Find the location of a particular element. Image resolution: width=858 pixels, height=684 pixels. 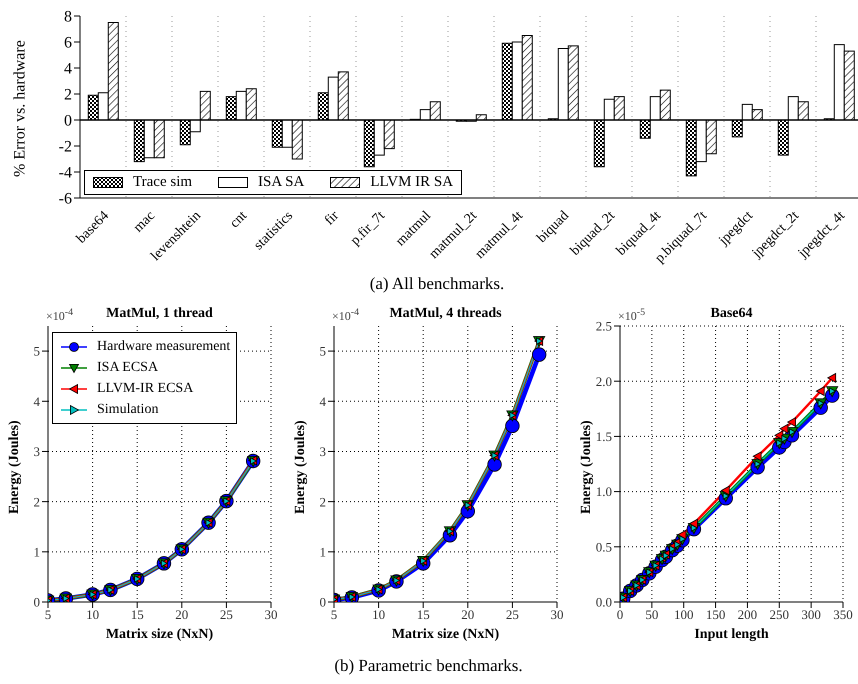

x-tick-label: 350 is located at coordinates (843, 614).